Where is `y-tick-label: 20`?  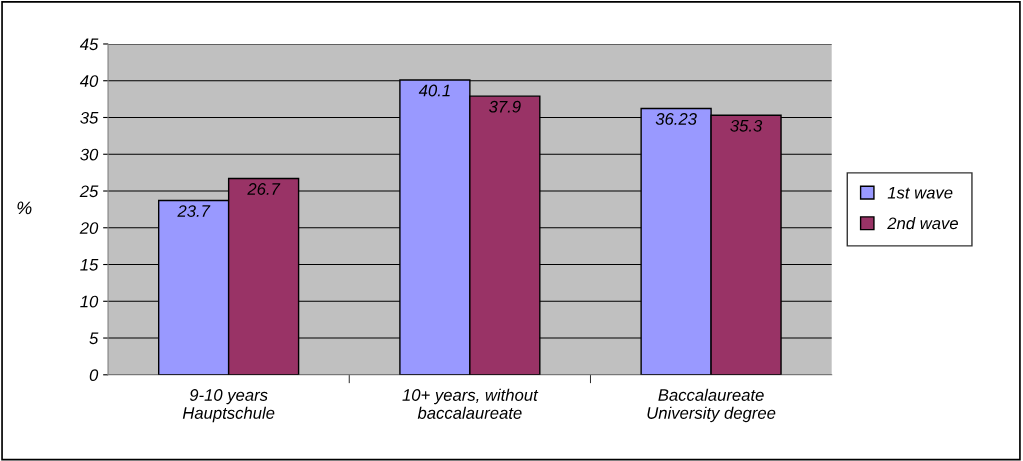 y-tick-label: 20 is located at coordinates (89, 228).